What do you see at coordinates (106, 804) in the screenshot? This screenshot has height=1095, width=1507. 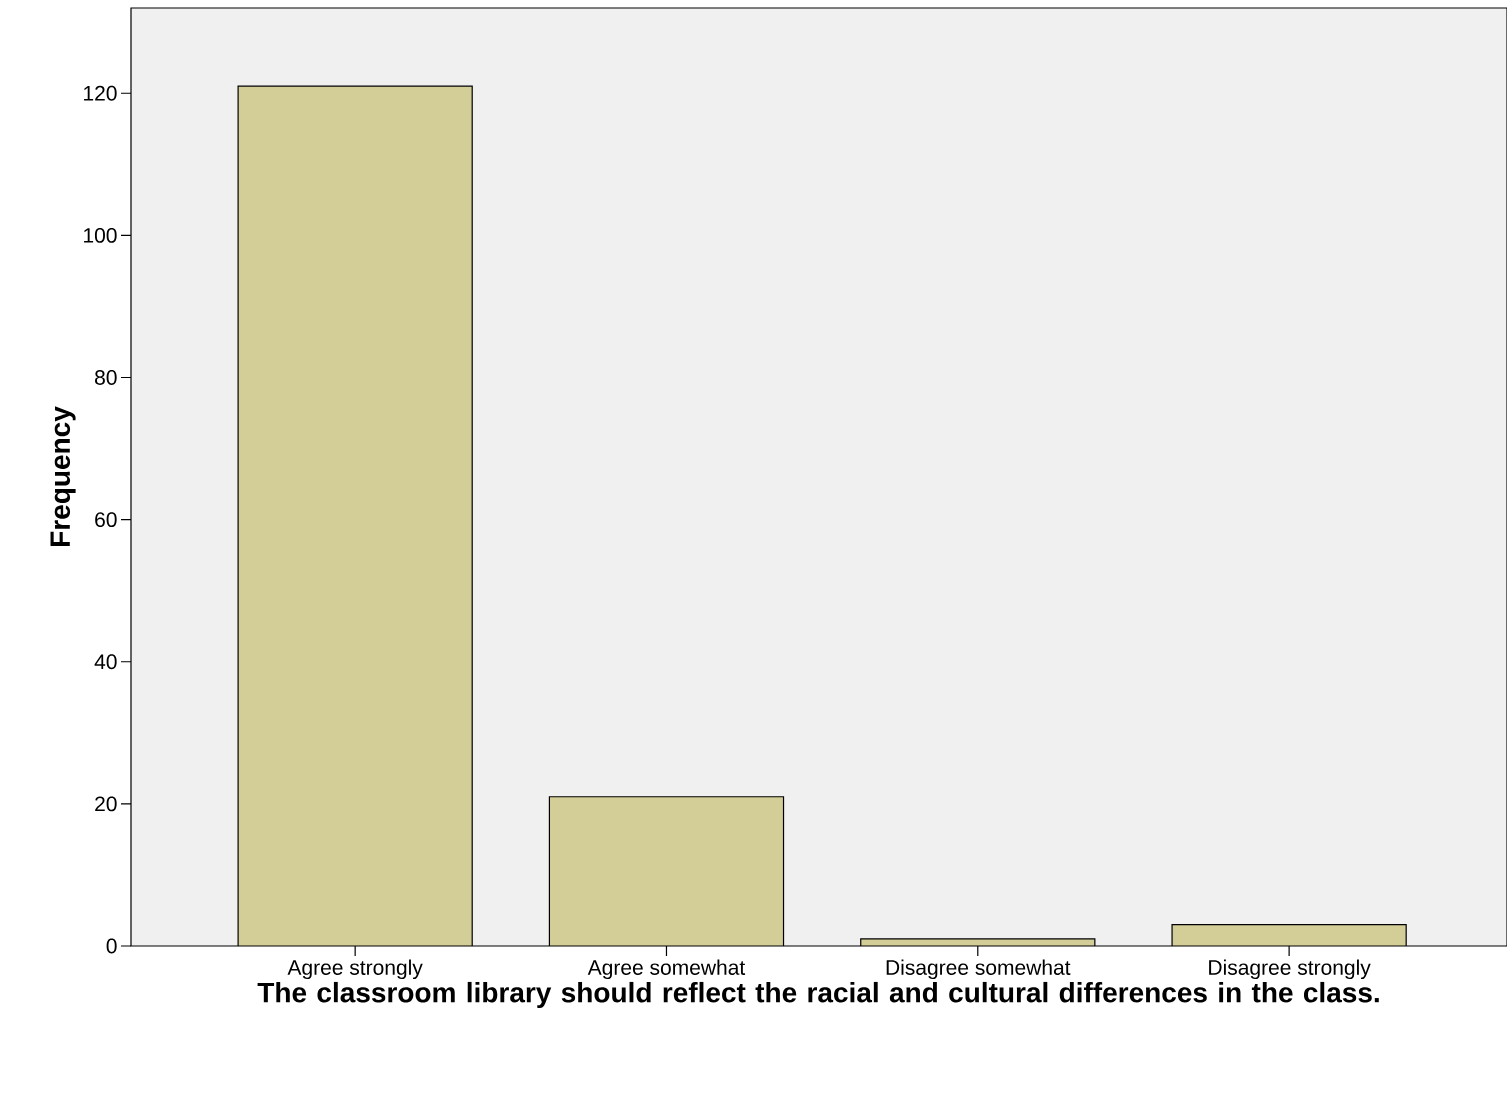 I see `y-tick-label: 20` at bounding box center [106, 804].